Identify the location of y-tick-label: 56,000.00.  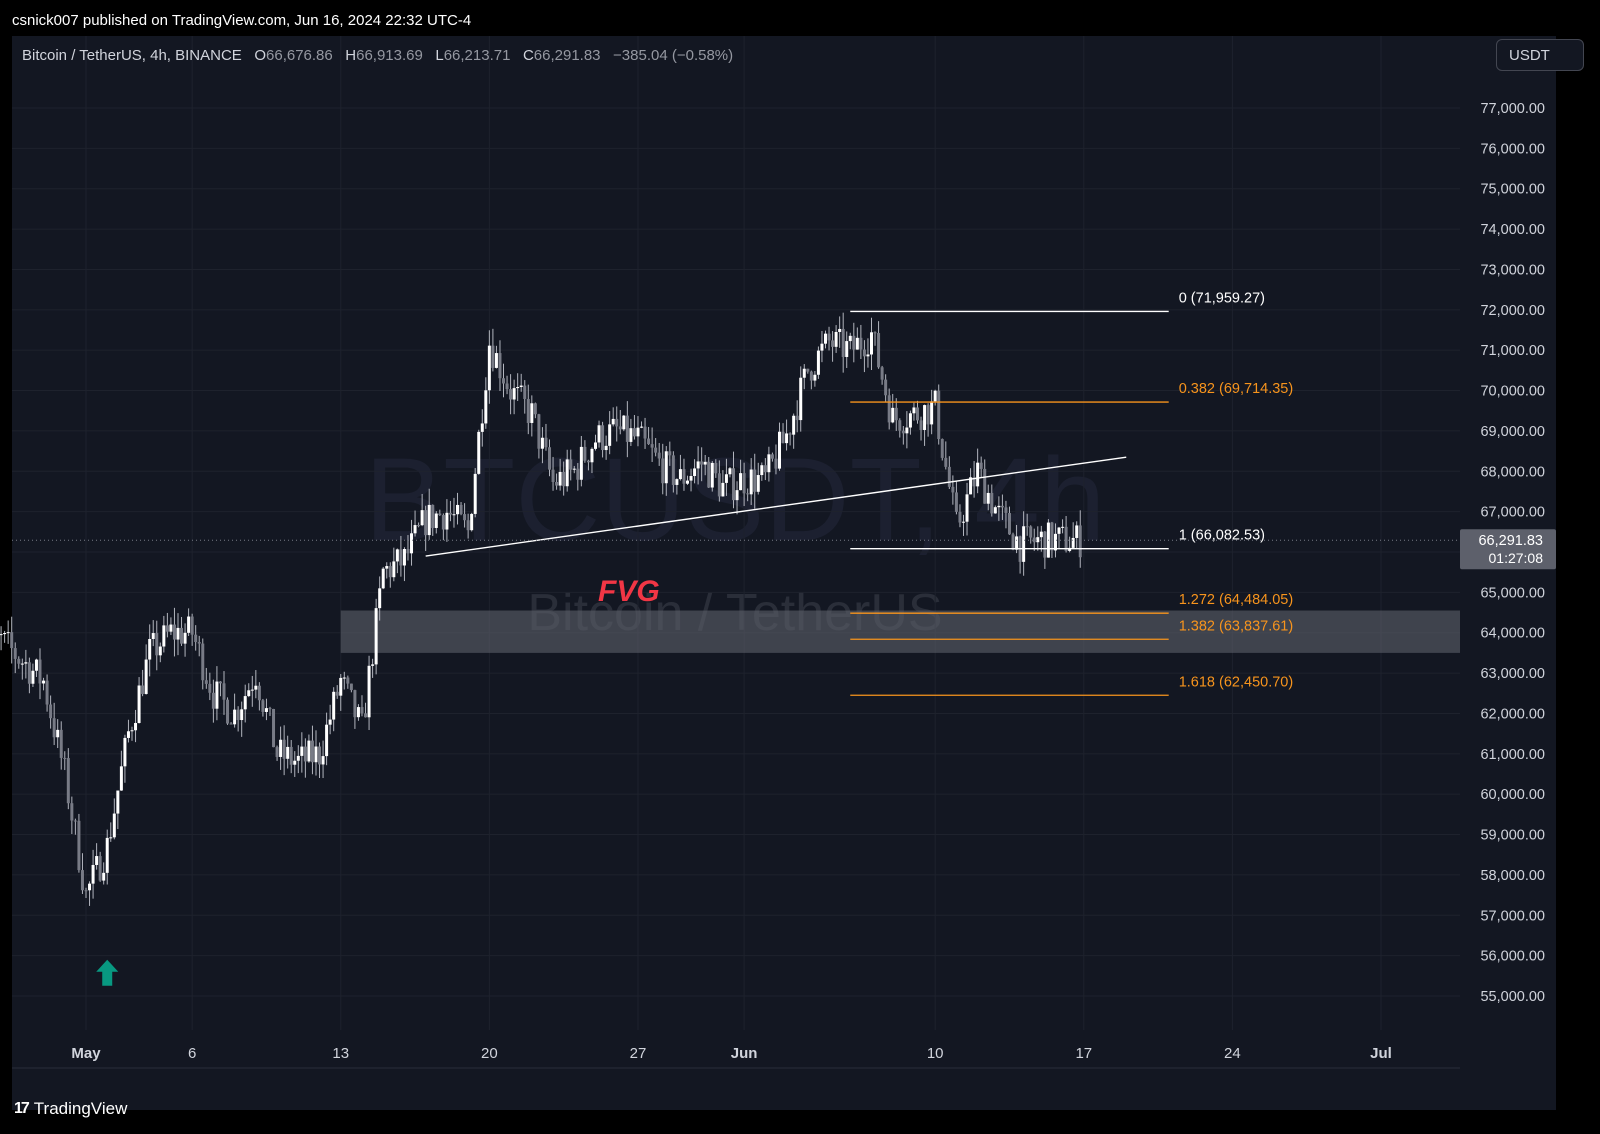
(1512, 957).